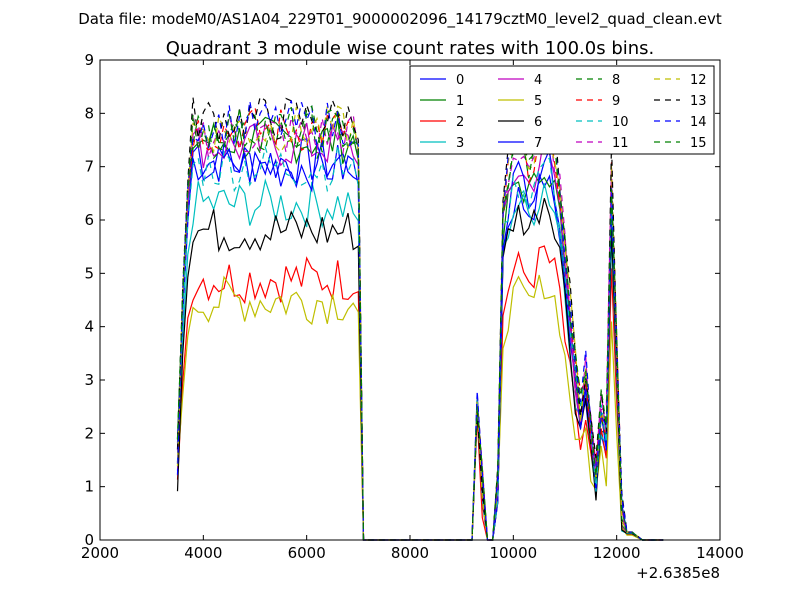  What do you see at coordinates (562, 110) in the screenshot?
I see `legend-box` at bounding box center [562, 110].